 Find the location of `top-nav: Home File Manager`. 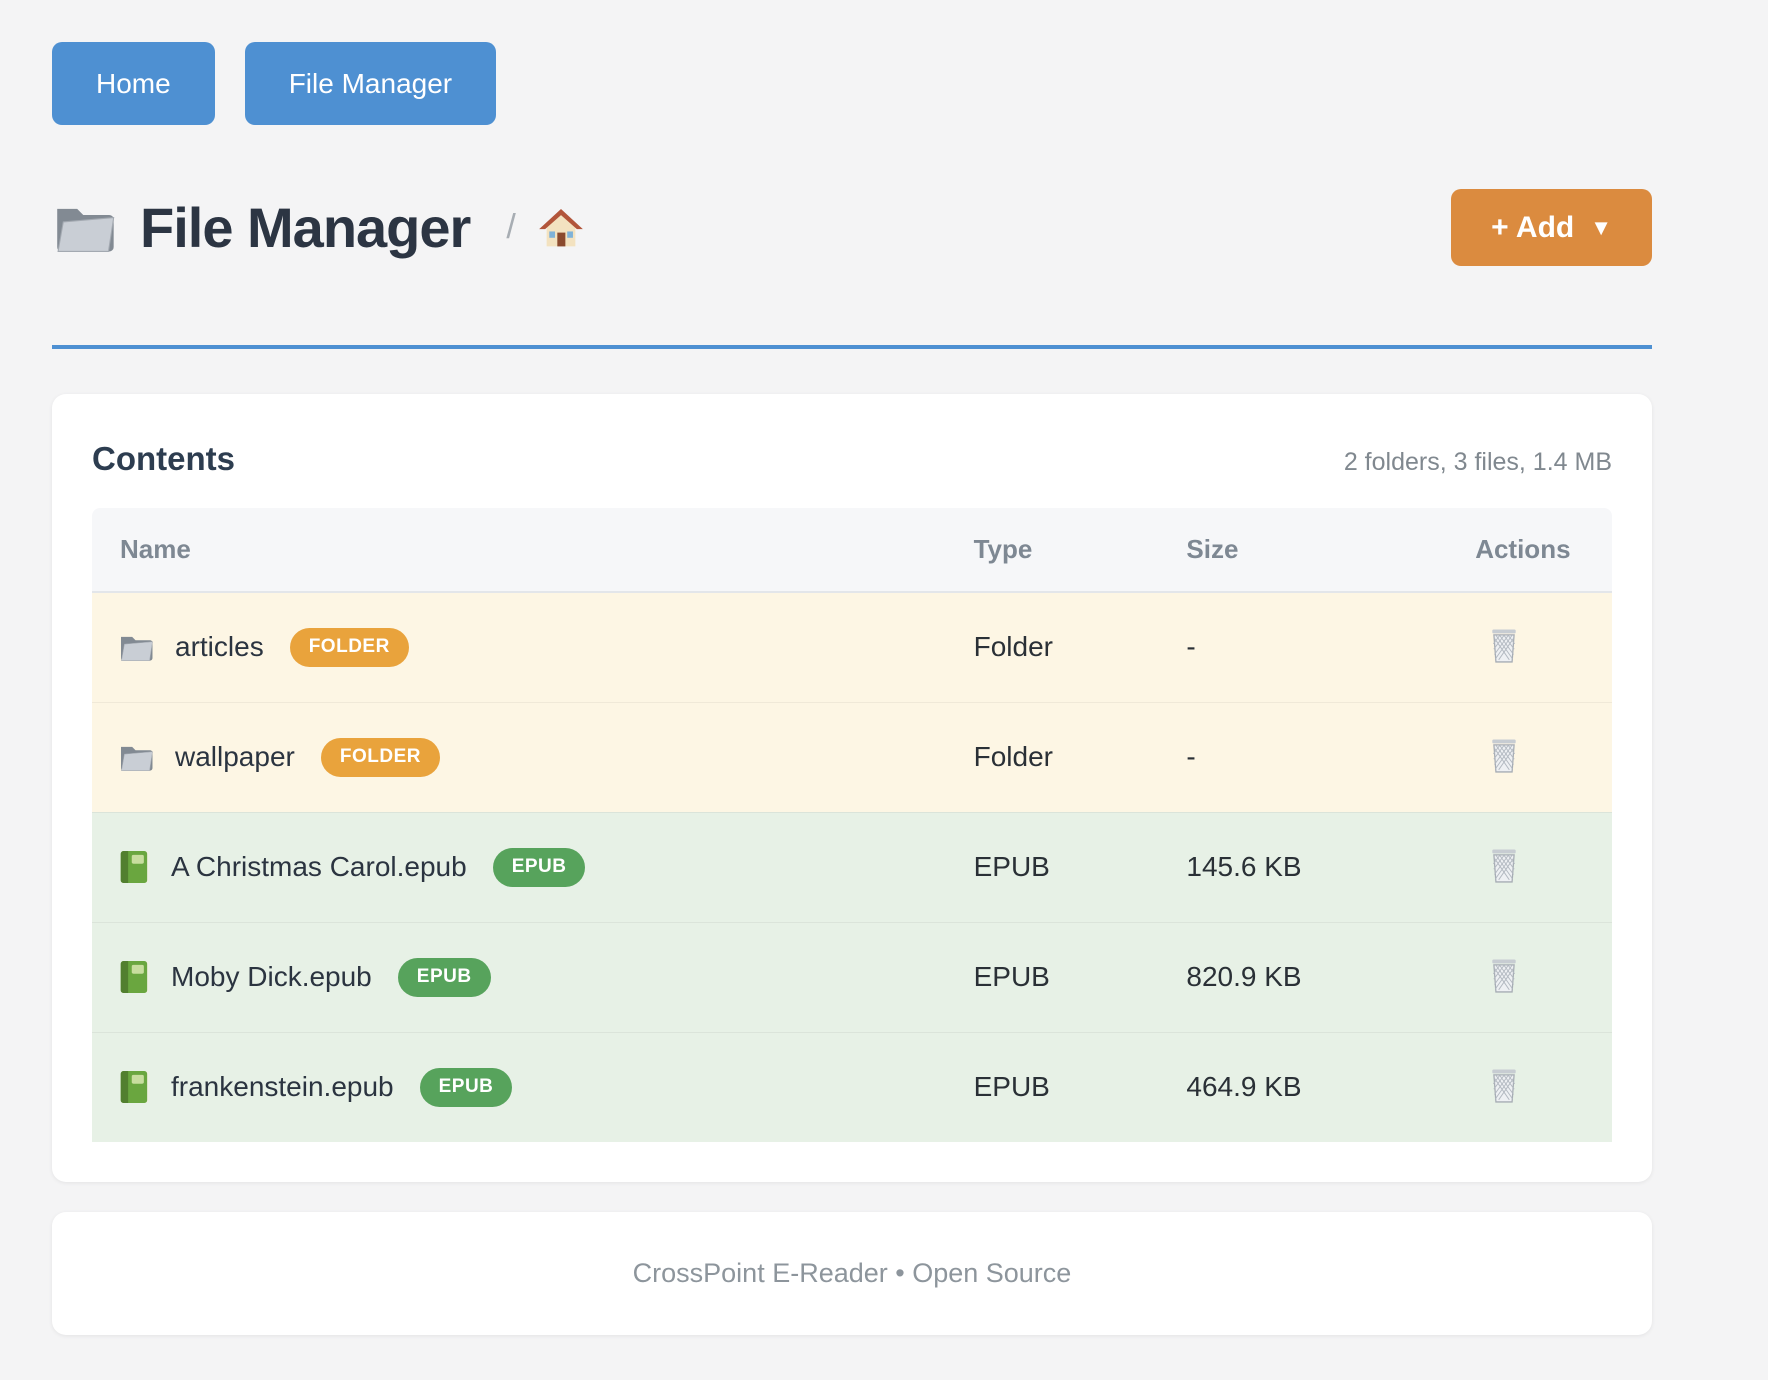

top-nav: Home File Manager is located at coordinates (852, 62).